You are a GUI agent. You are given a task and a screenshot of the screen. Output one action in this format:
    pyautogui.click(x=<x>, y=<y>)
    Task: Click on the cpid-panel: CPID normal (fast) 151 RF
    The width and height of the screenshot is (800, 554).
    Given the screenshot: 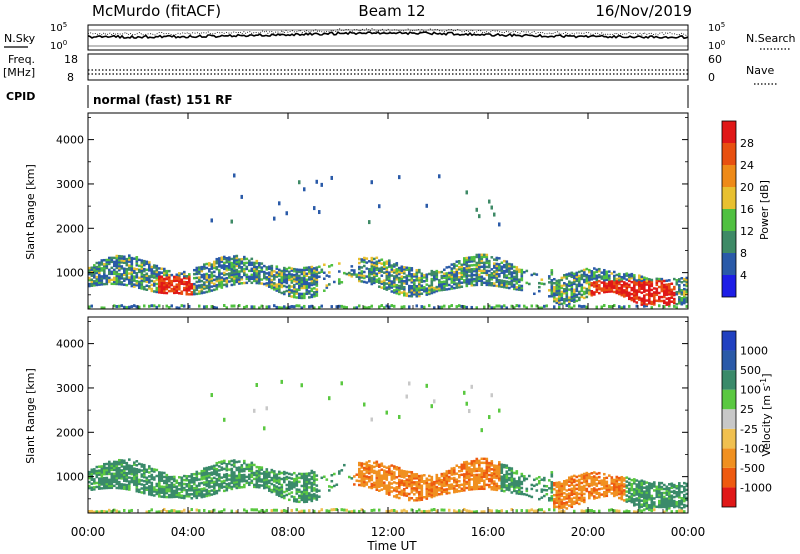 What is the action you would take?
    pyautogui.click(x=347, y=96)
    